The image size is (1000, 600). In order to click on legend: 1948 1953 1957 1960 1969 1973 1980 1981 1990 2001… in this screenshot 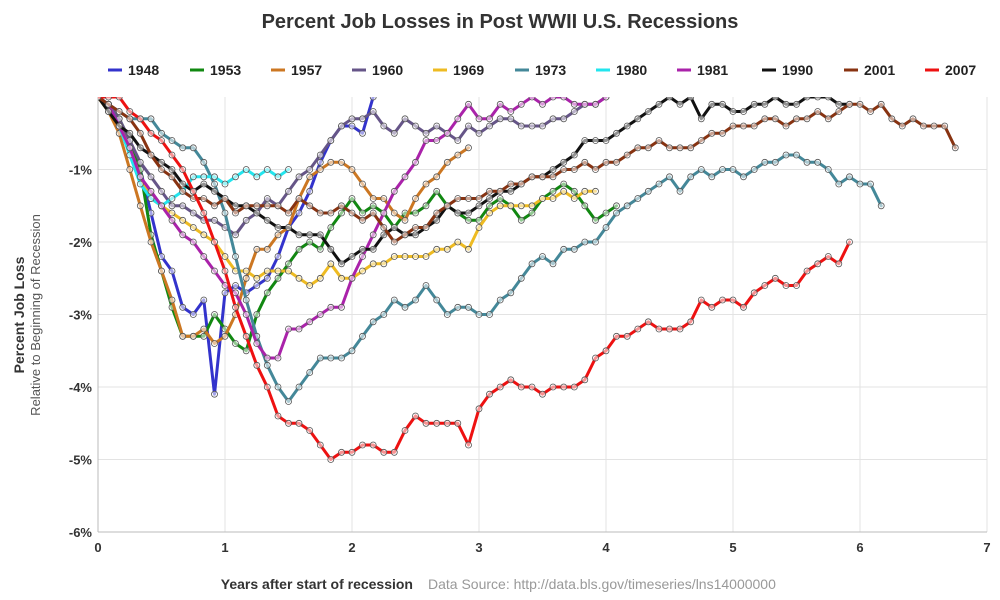, I will do `click(542, 70)`.